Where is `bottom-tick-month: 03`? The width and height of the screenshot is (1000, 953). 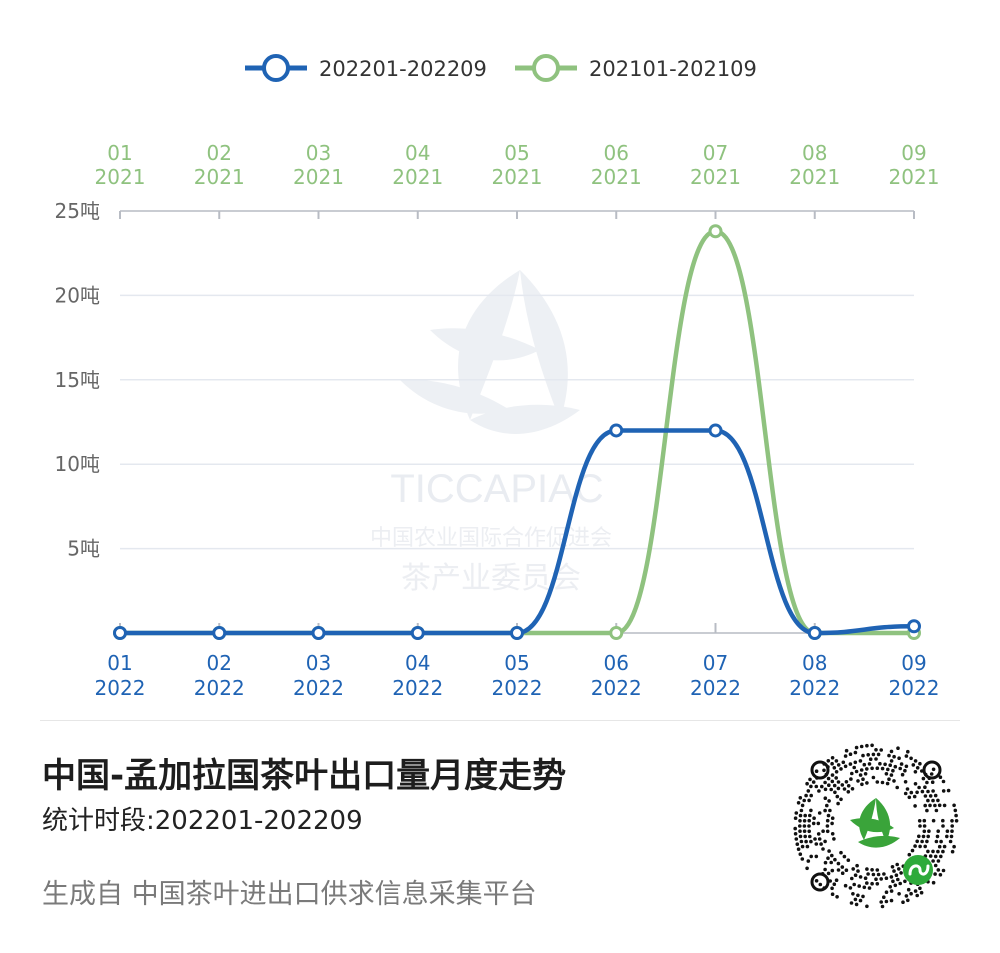
bottom-tick-month: 03 is located at coordinates (318, 663).